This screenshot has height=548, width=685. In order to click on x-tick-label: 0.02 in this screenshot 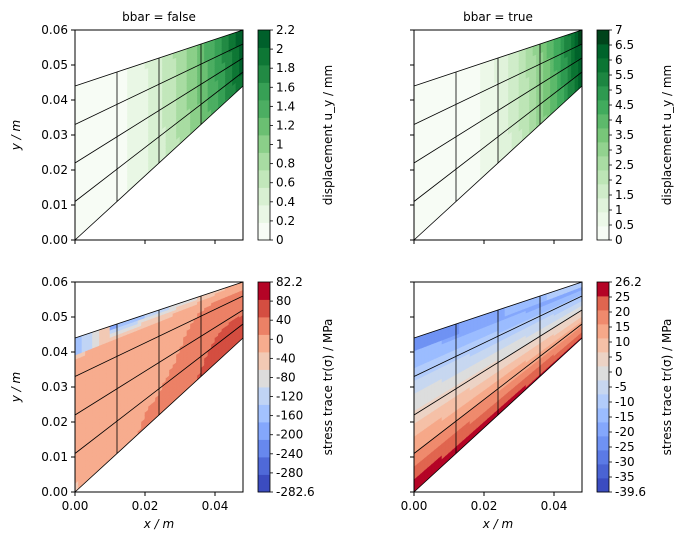, I will do `click(484, 506)`.